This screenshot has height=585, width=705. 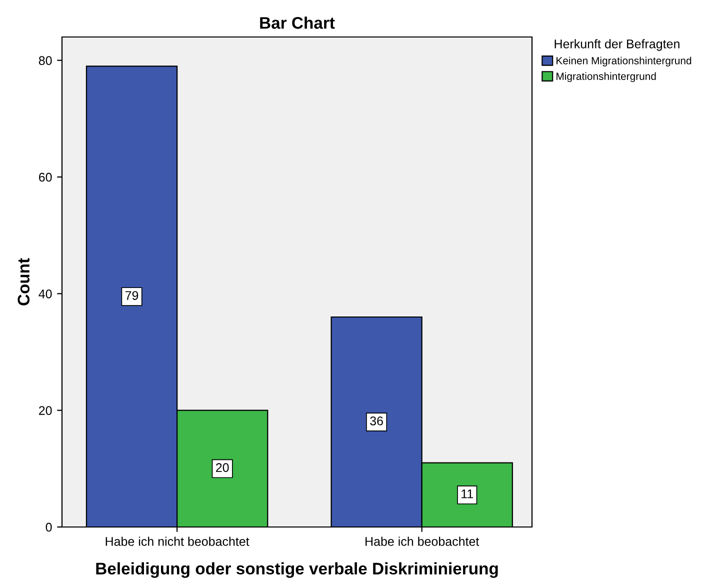 What do you see at coordinates (45, 293) in the screenshot?
I see `y-tick-label: 40` at bounding box center [45, 293].